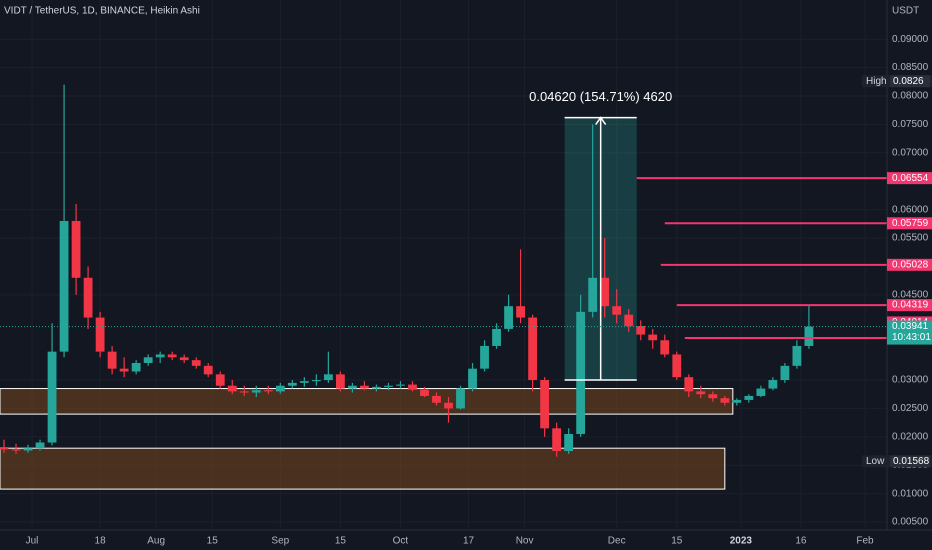  I want to click on y-tick-label: 0.05500, so click(910, 238).